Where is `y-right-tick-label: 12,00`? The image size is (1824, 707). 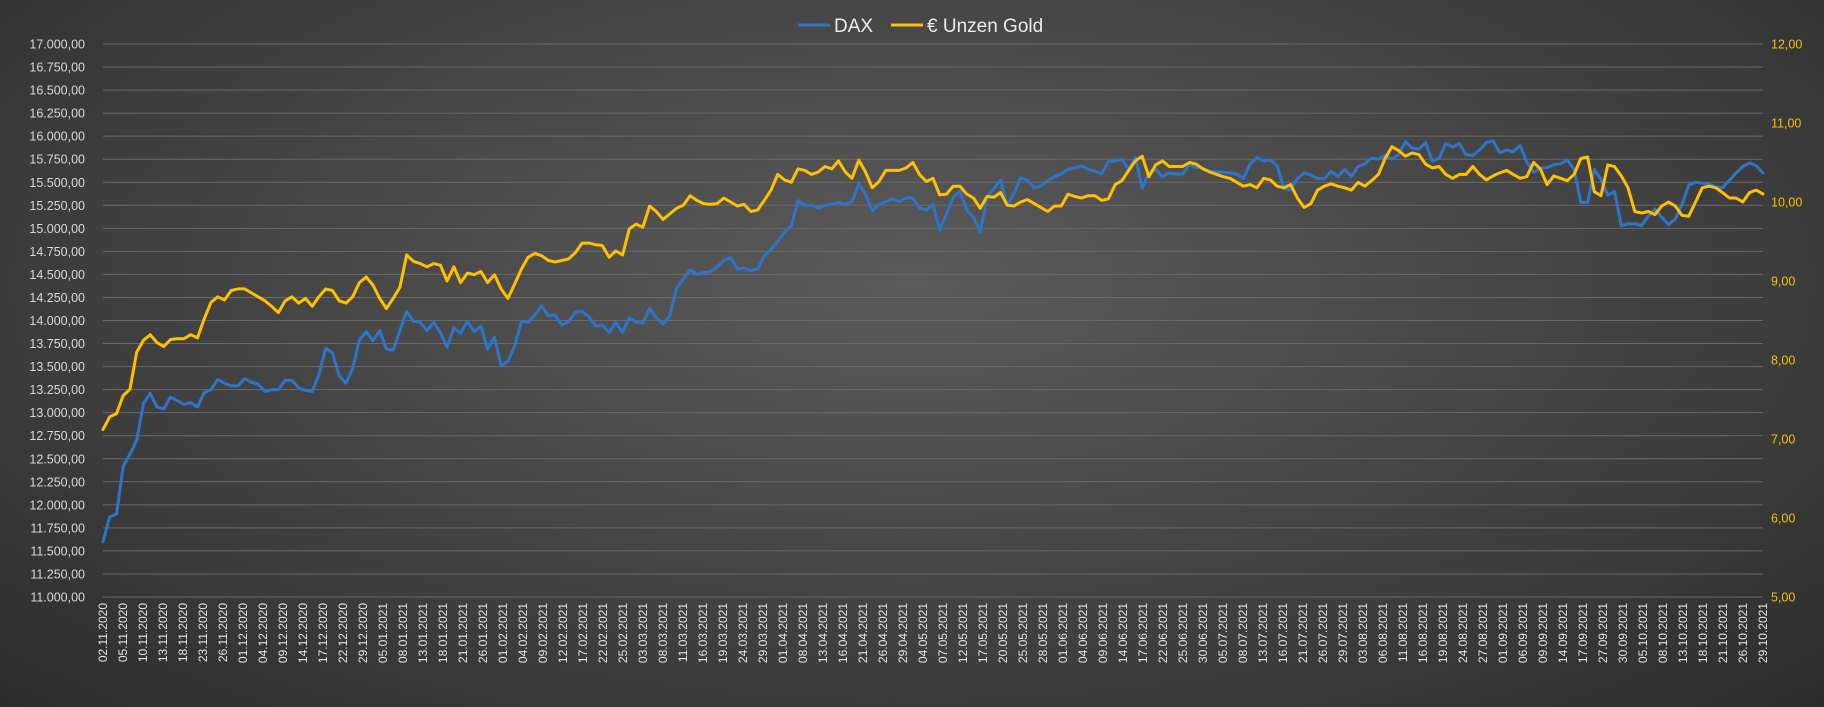
y-right-tick-label: 12,00 is located at coordinates (1786, 45).